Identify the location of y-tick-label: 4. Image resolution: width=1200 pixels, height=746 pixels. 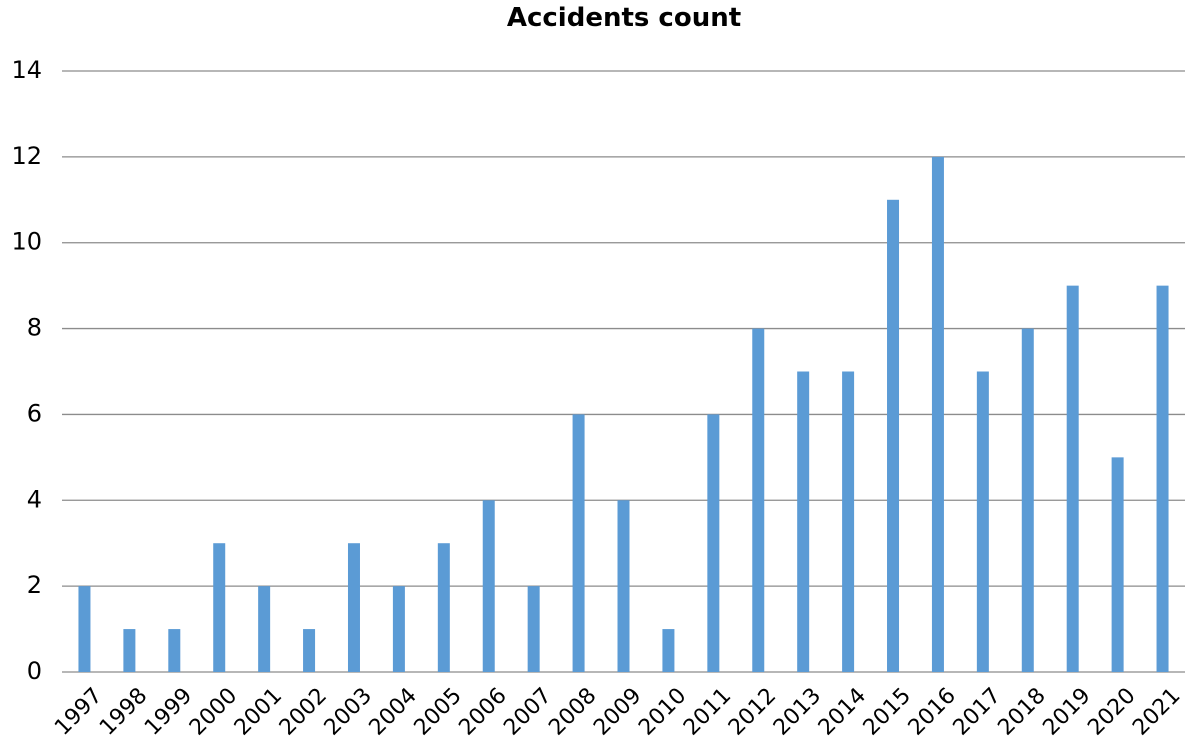
(34, 499).